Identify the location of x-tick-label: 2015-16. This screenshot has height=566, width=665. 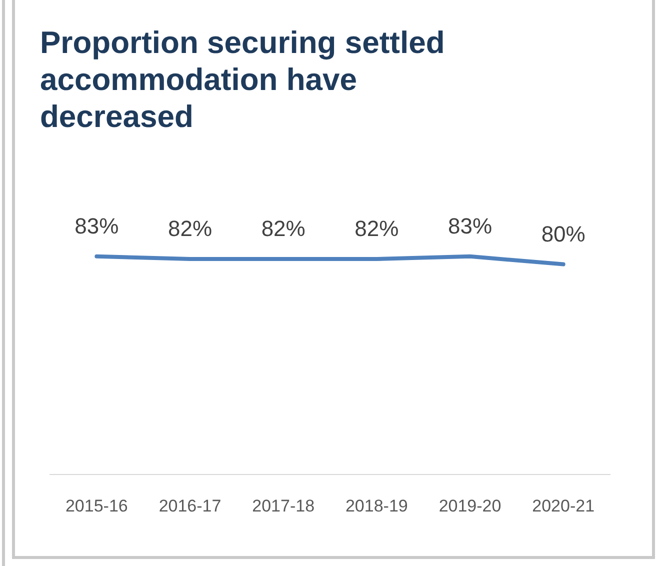
(96, 506).